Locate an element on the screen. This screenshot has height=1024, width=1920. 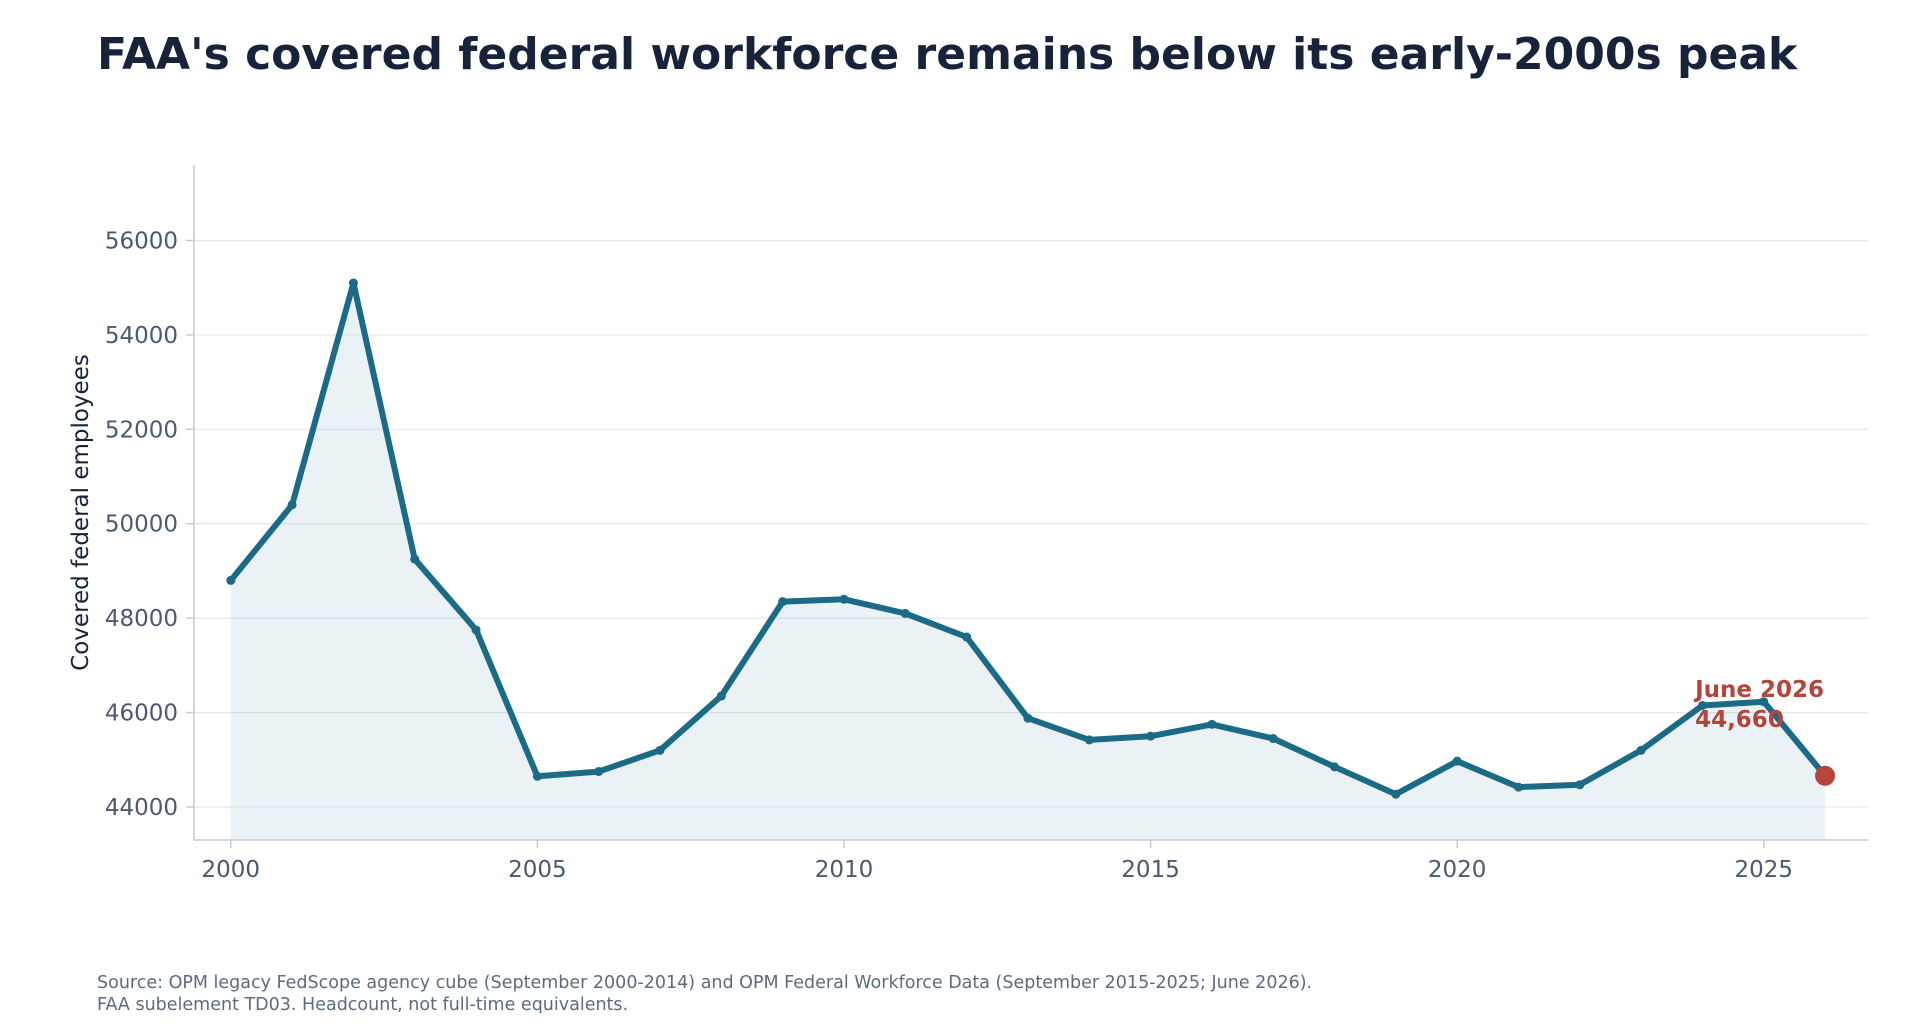
y-tick-labels: 44000 46000 48000 50000 52000 54000 56000 is located at coordinates (149, 525).